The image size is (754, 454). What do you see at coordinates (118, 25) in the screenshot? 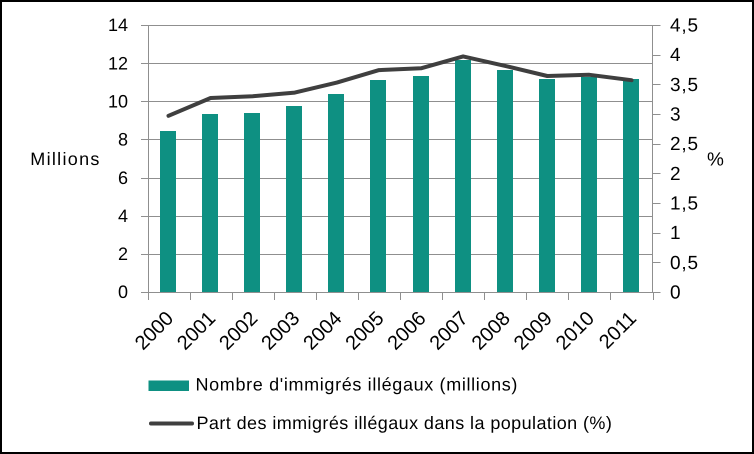
I see `svg-text: 14` at bounding box center [118, 25].